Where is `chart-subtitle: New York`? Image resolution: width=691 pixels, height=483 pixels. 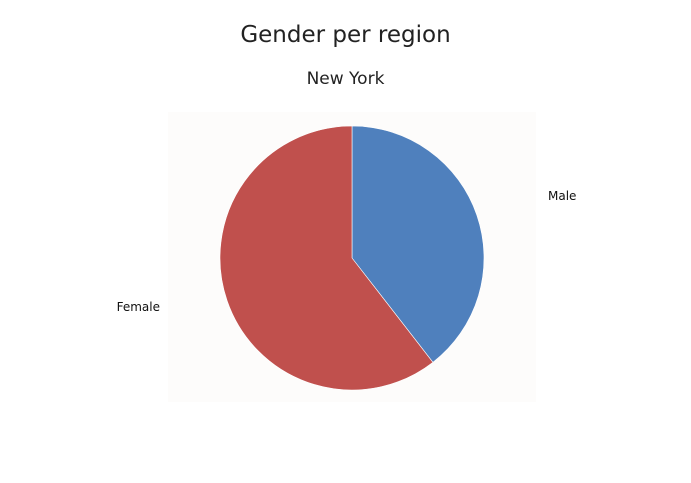 chart-subtitle: New York is located at coordinates (345, 79).